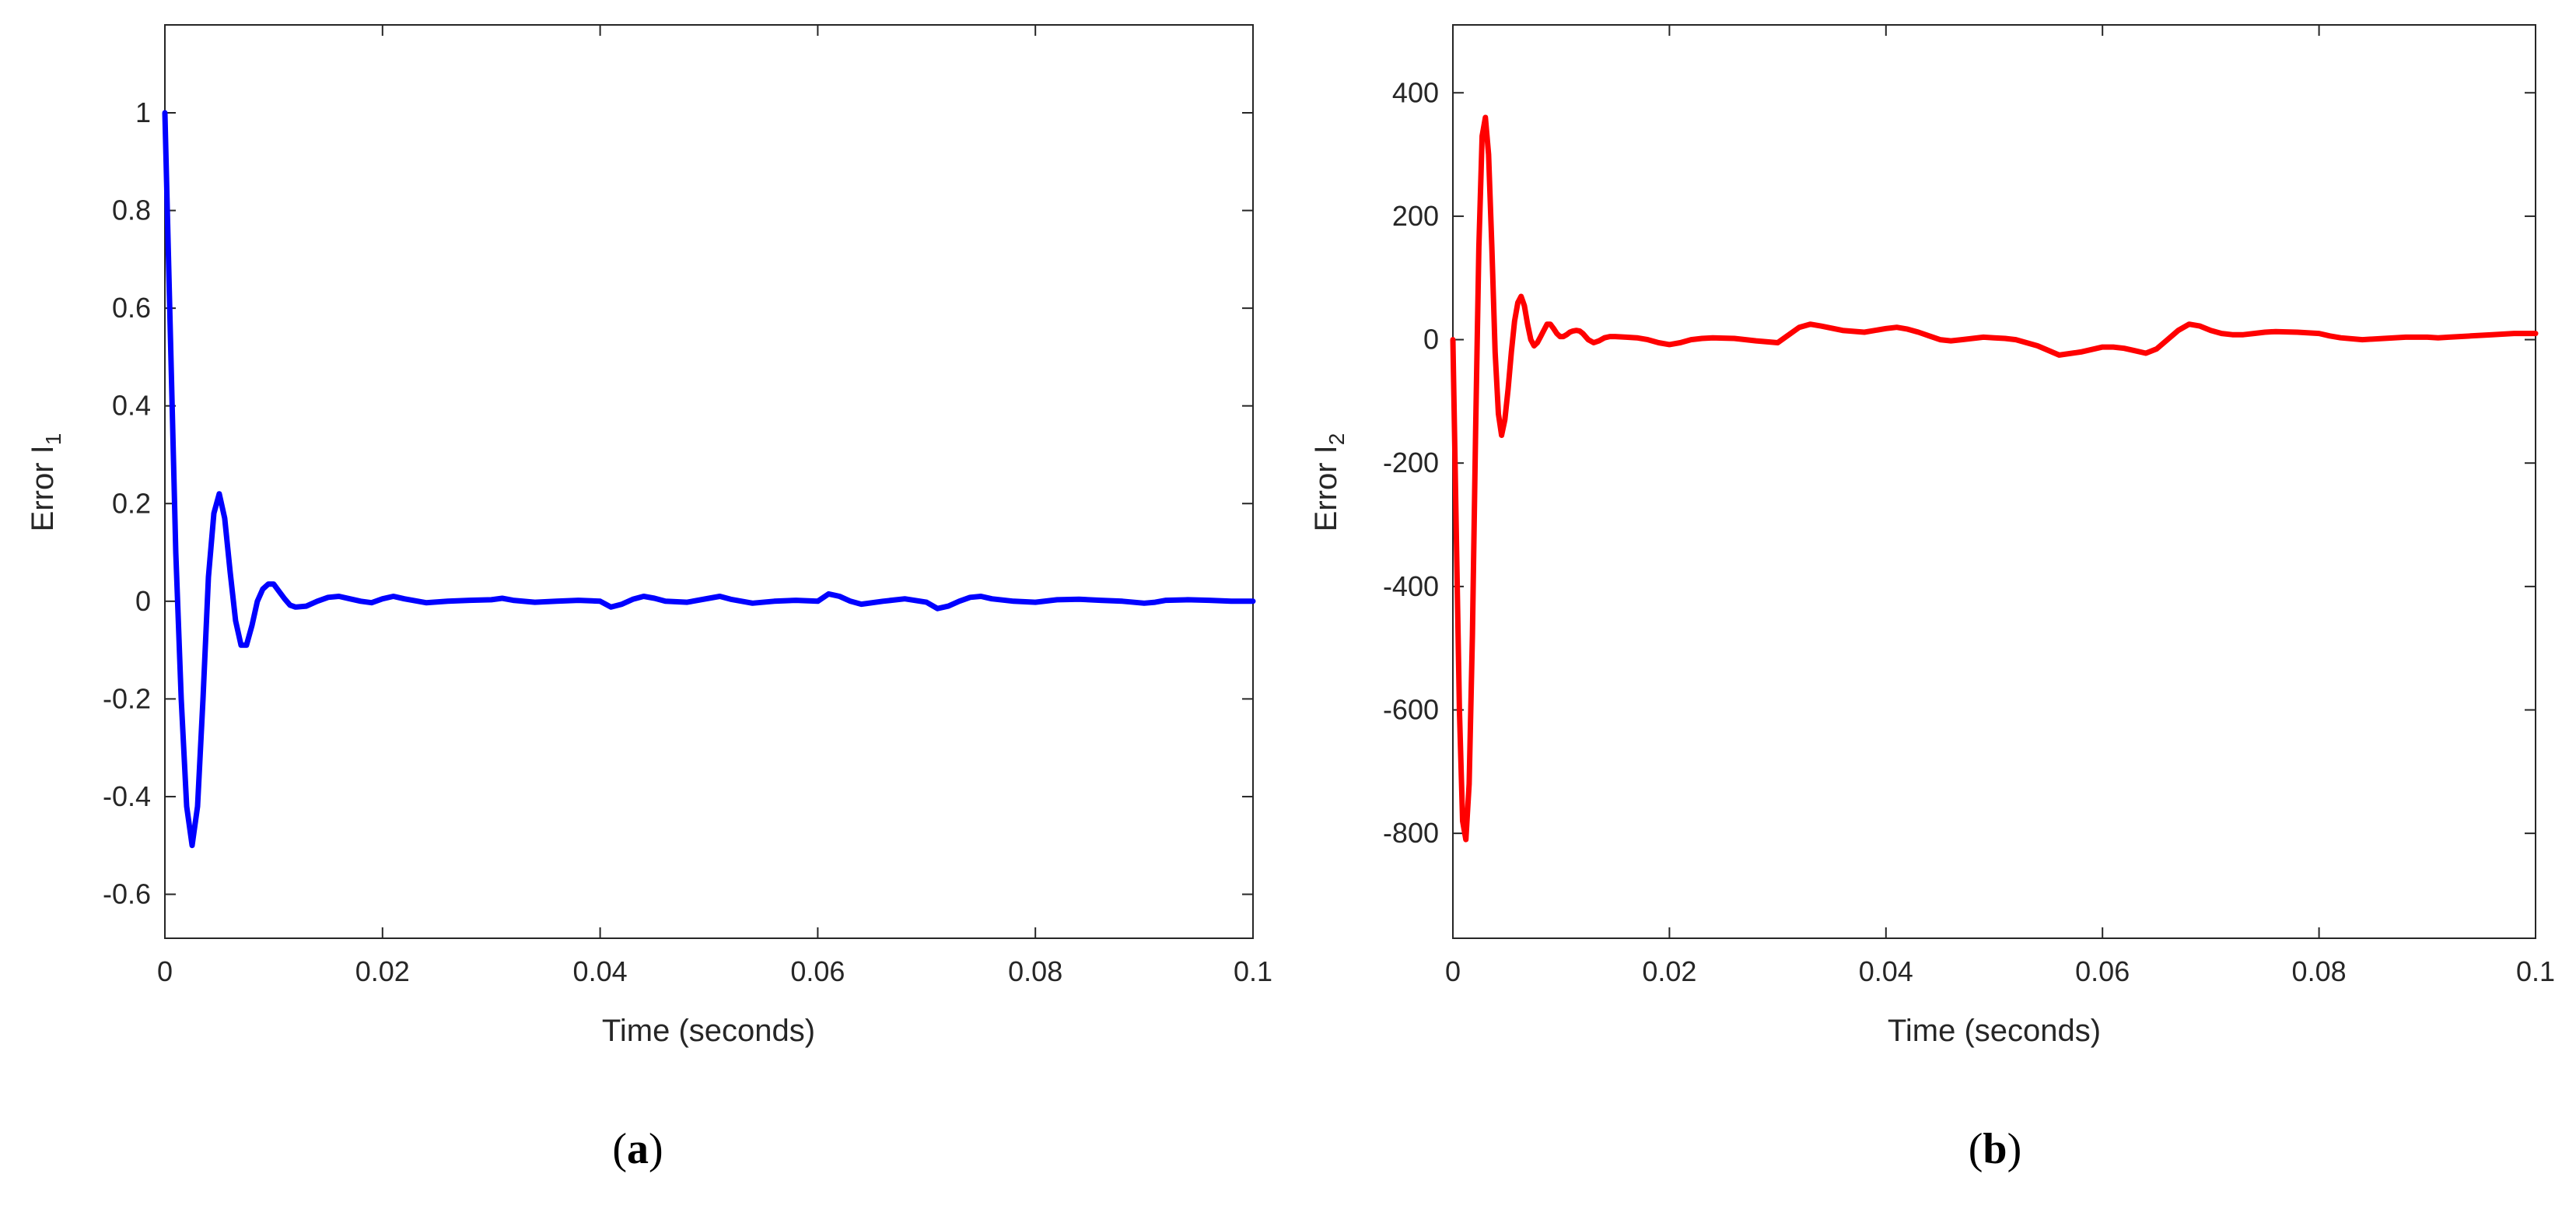  What do you see at coordinates (1035, 971) in the screenshot?
I see `x-tick-label-a: 0.08` at bounding box center [1035, 971].